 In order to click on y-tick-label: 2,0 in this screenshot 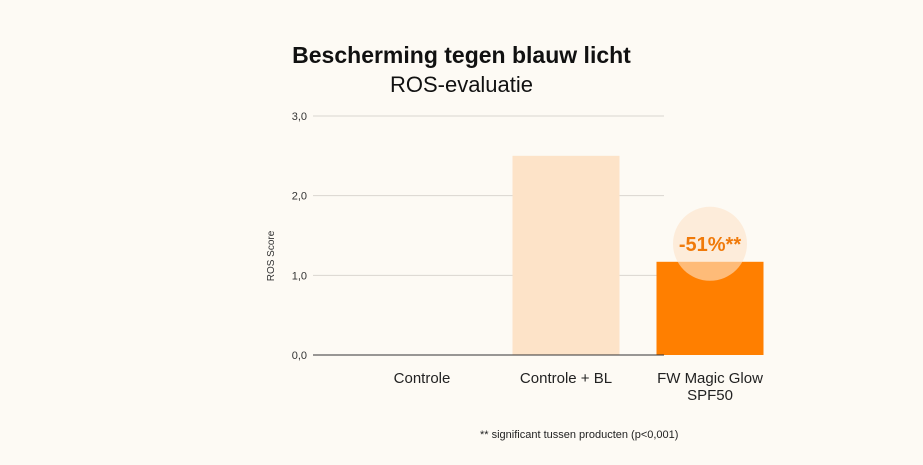, I will do `click(299, 197)`.